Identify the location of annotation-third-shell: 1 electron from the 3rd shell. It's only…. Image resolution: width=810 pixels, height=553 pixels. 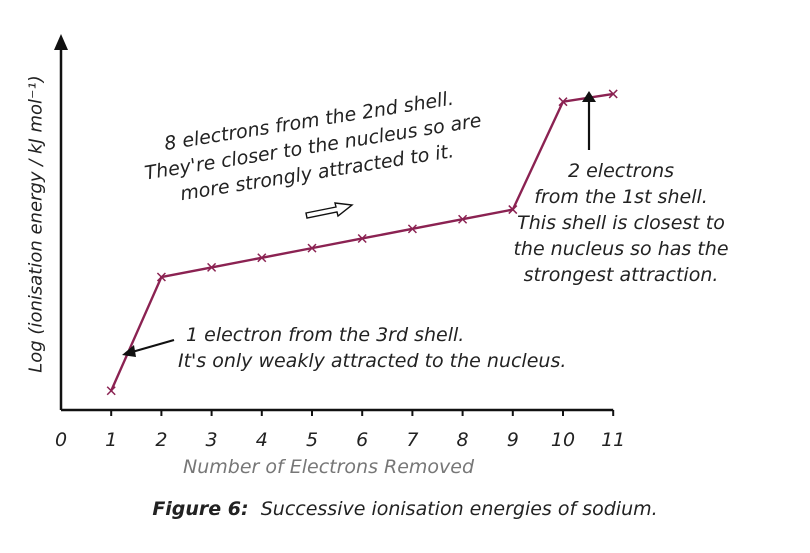
(372, 348).